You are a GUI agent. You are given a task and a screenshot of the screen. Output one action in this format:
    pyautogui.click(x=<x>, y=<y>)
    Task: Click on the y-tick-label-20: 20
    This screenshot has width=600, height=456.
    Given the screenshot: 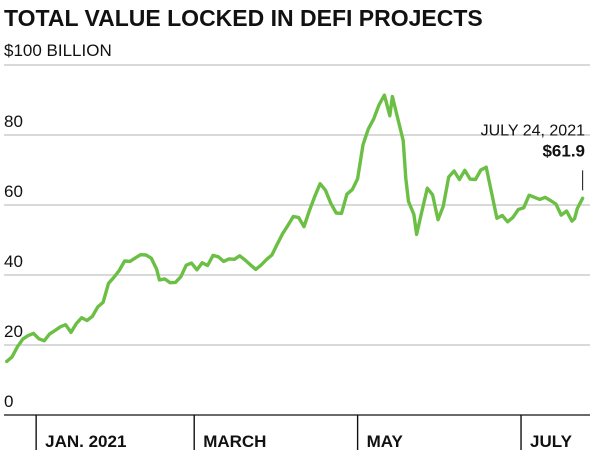 What is the action you would take?
    pyautogui.click(x=13, y=331)
    